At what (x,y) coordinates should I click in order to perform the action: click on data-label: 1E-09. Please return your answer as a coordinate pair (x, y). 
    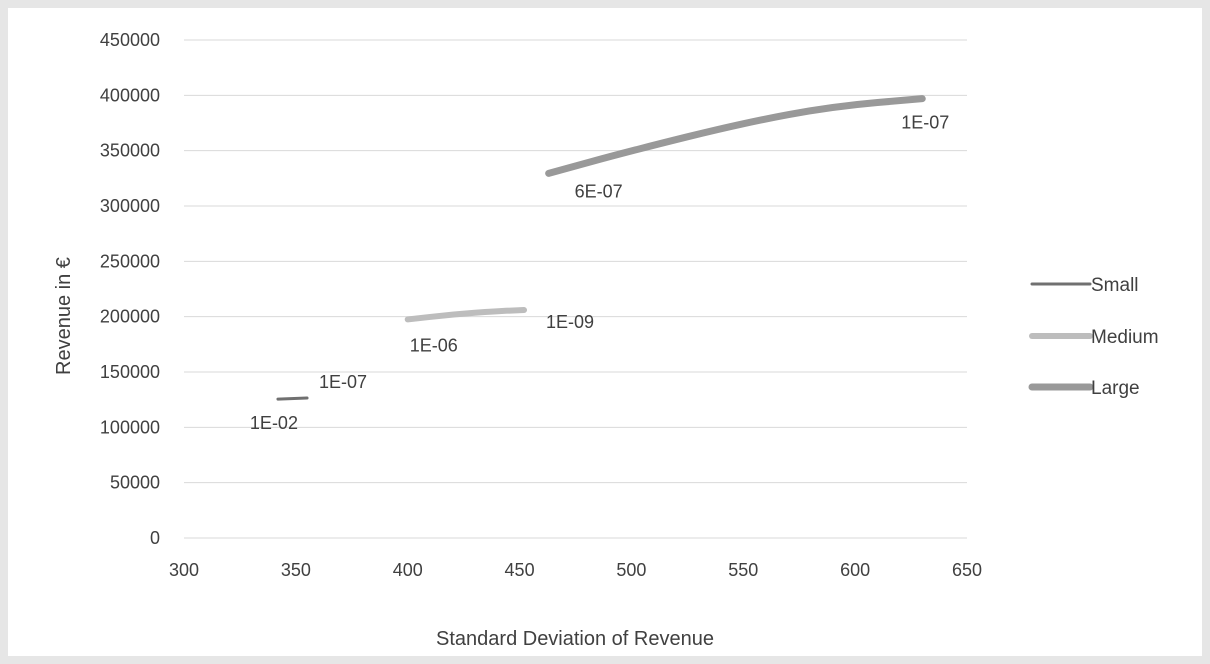
    Looking at the image, I should click on (570, 322).